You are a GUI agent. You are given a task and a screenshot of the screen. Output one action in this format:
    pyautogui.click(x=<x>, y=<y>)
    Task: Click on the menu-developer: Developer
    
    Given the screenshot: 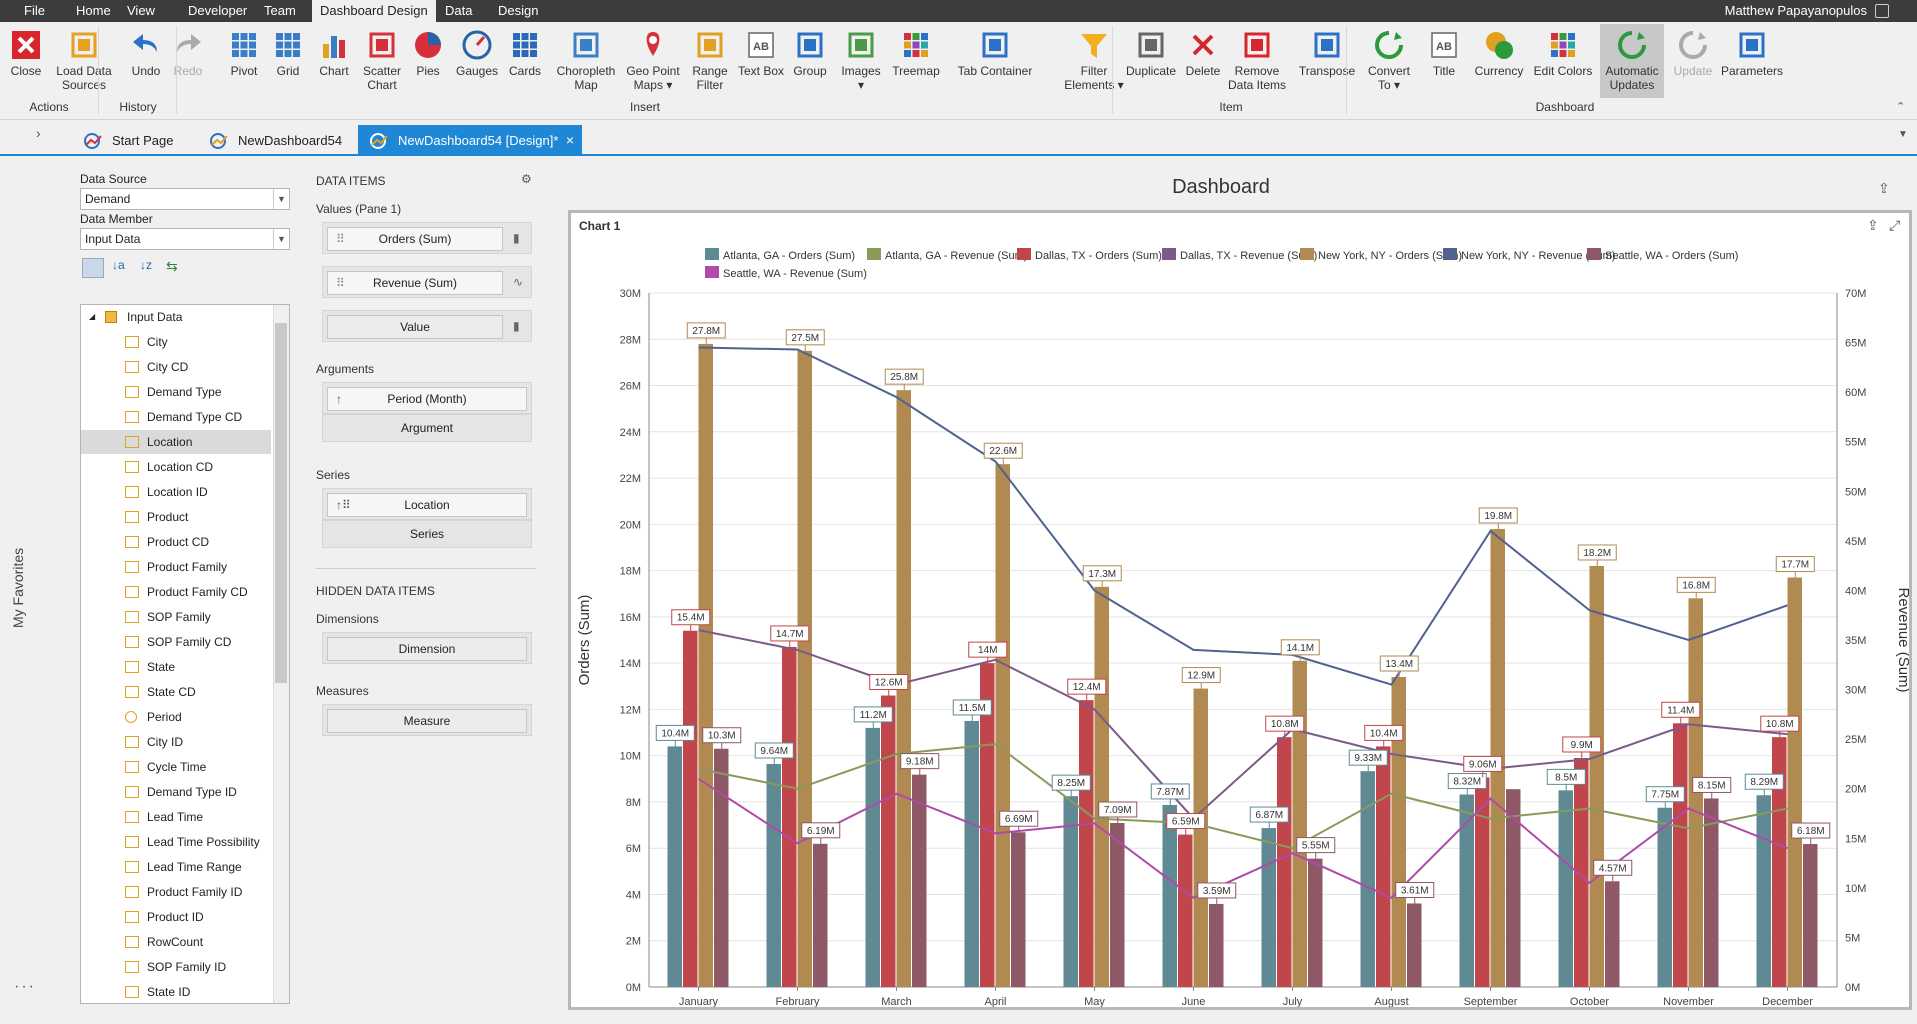 What is the action you would take?
    pyautogui.click(x=218, y=10)
    